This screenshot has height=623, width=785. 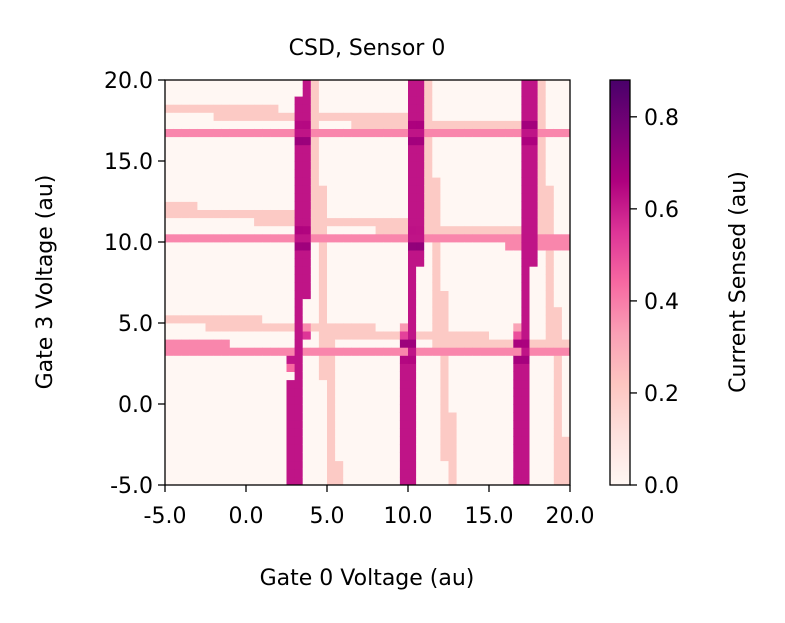 I want to click on x-tick-label: 15.0, so click(x=489, y=516).